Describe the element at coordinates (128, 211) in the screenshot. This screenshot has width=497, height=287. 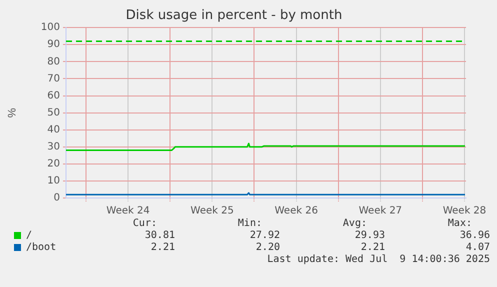
I see `x-tick-label: Week 24` at that location.